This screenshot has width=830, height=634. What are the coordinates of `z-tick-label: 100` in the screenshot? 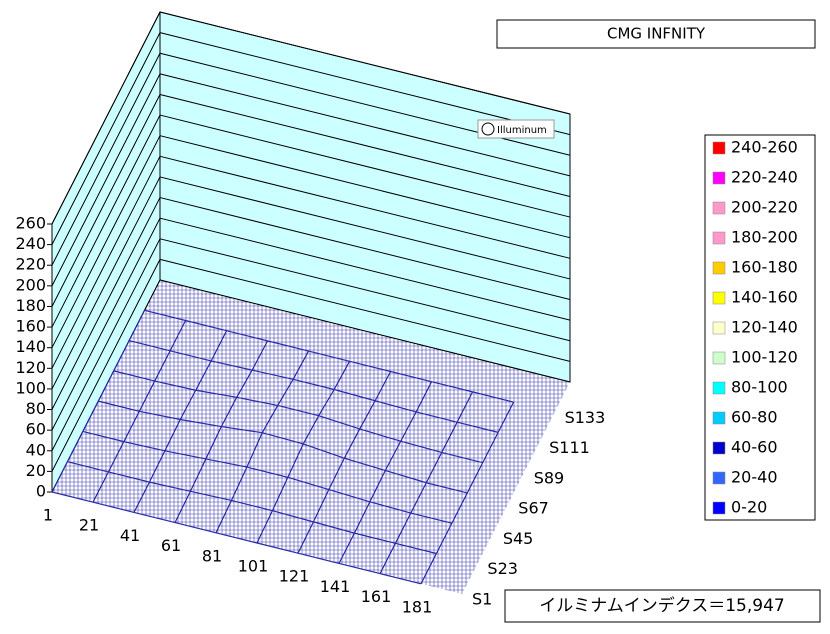 It's located at (30, 387).